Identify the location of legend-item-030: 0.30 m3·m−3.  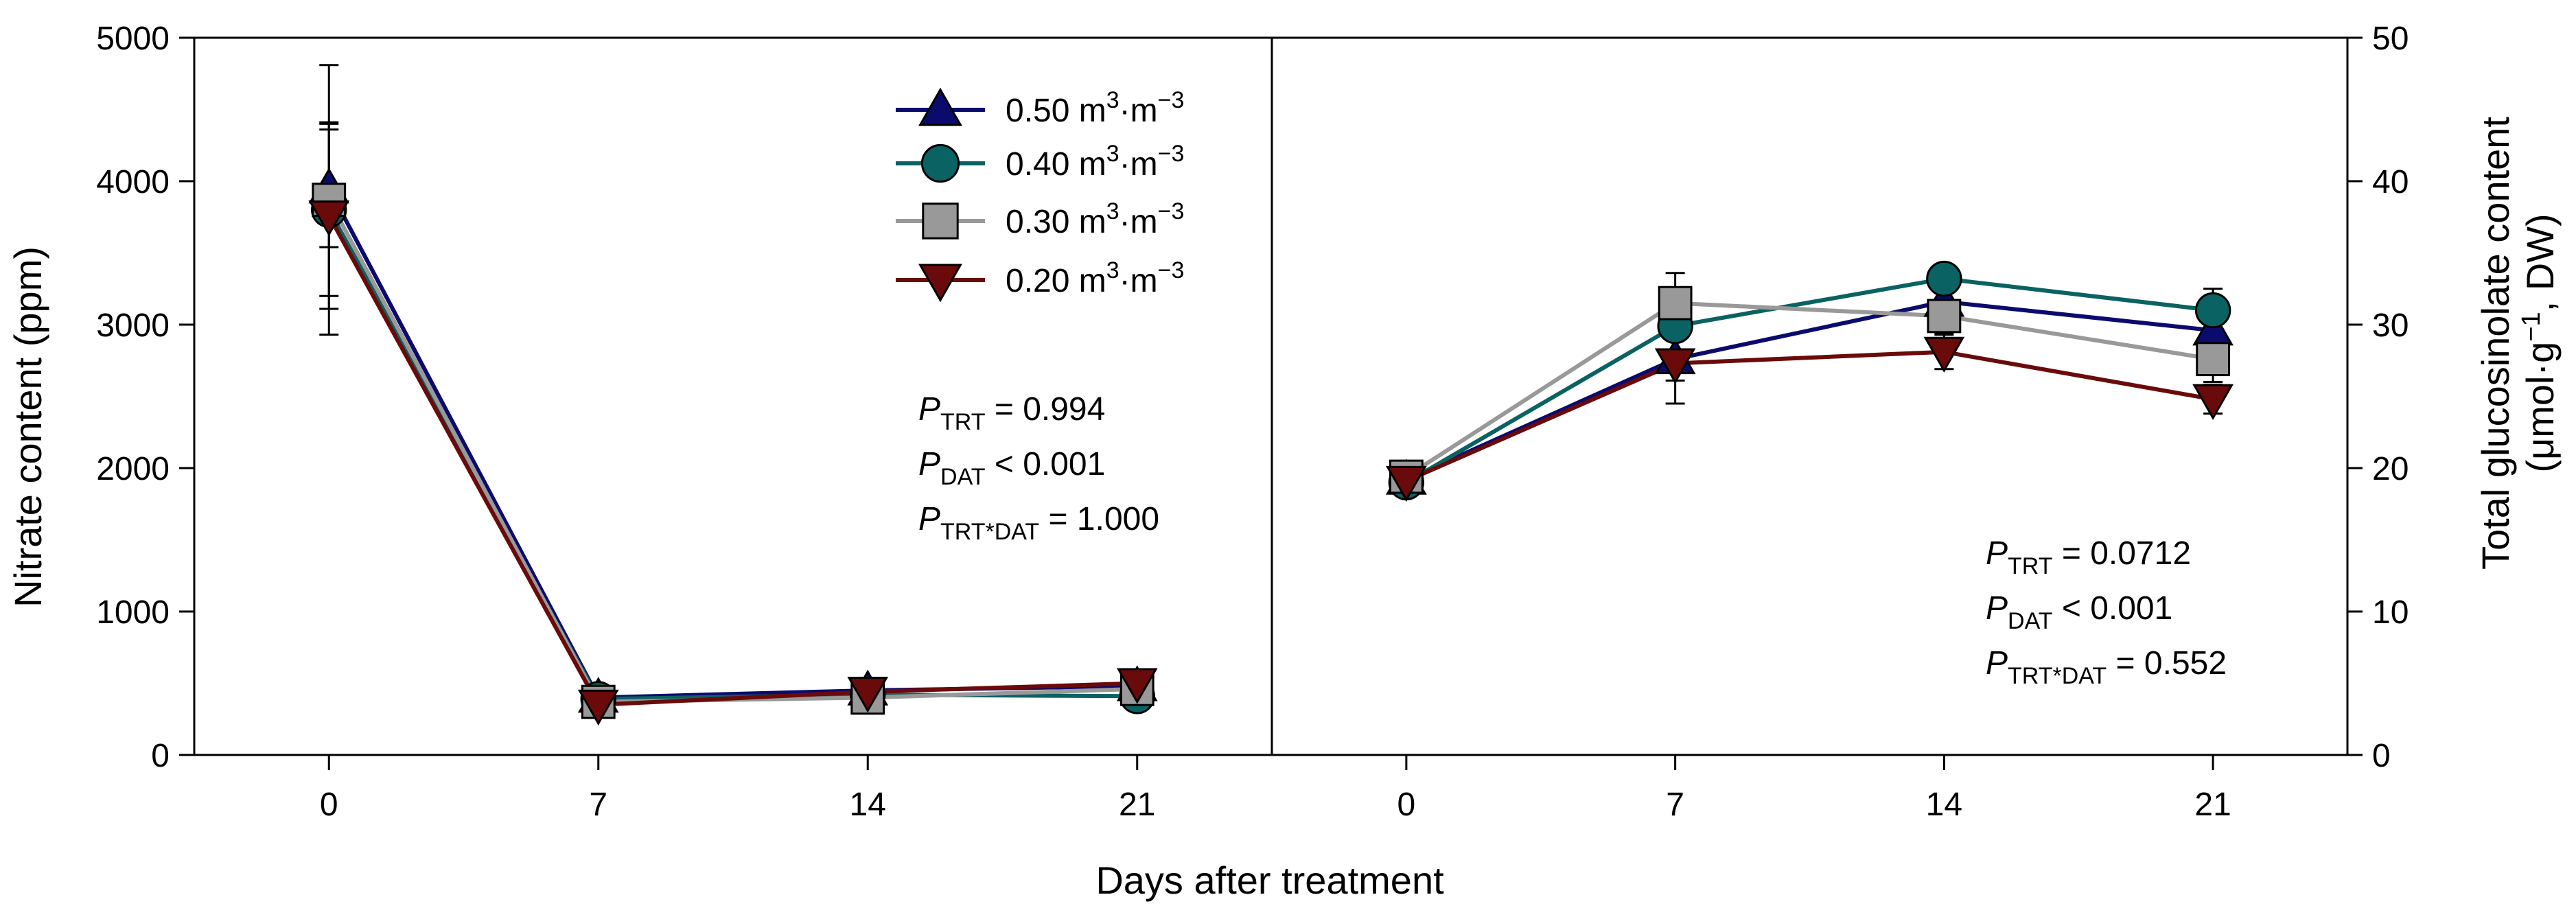
(1040, 219).